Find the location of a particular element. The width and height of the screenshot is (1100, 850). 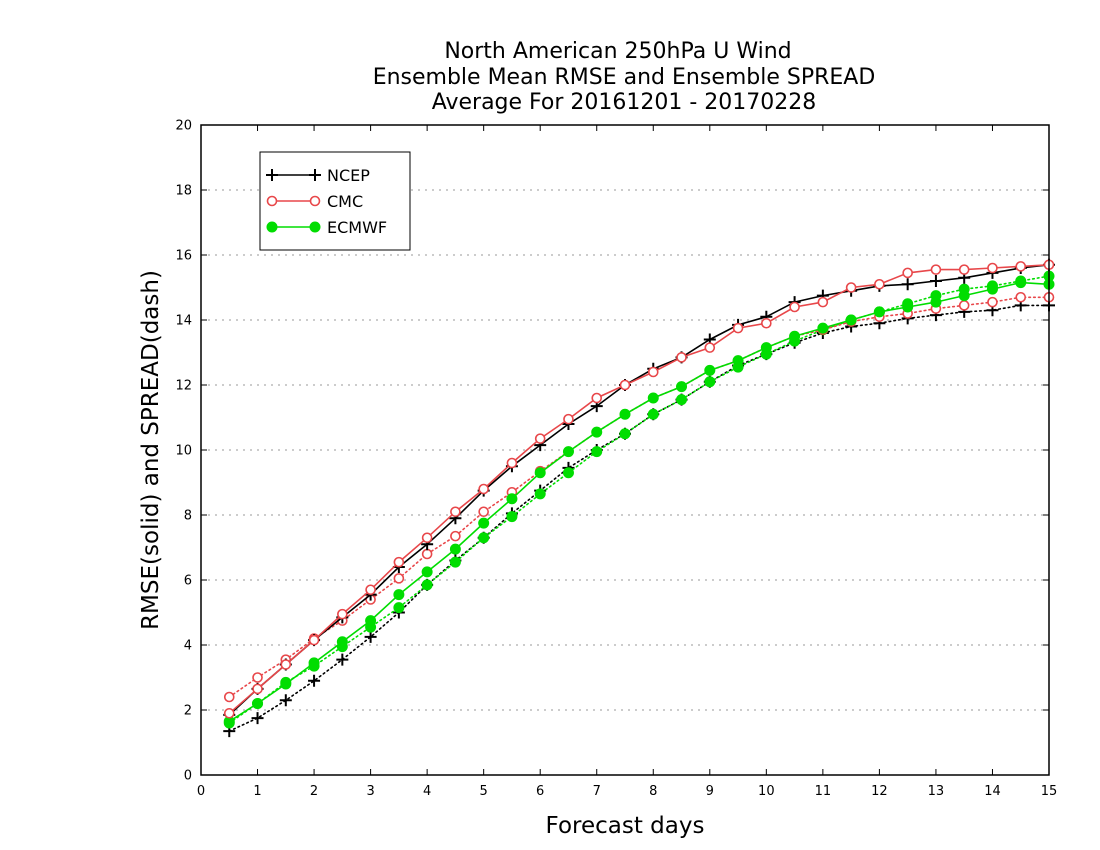

y-tick-label: 2 is located at coordinates (188, 711).